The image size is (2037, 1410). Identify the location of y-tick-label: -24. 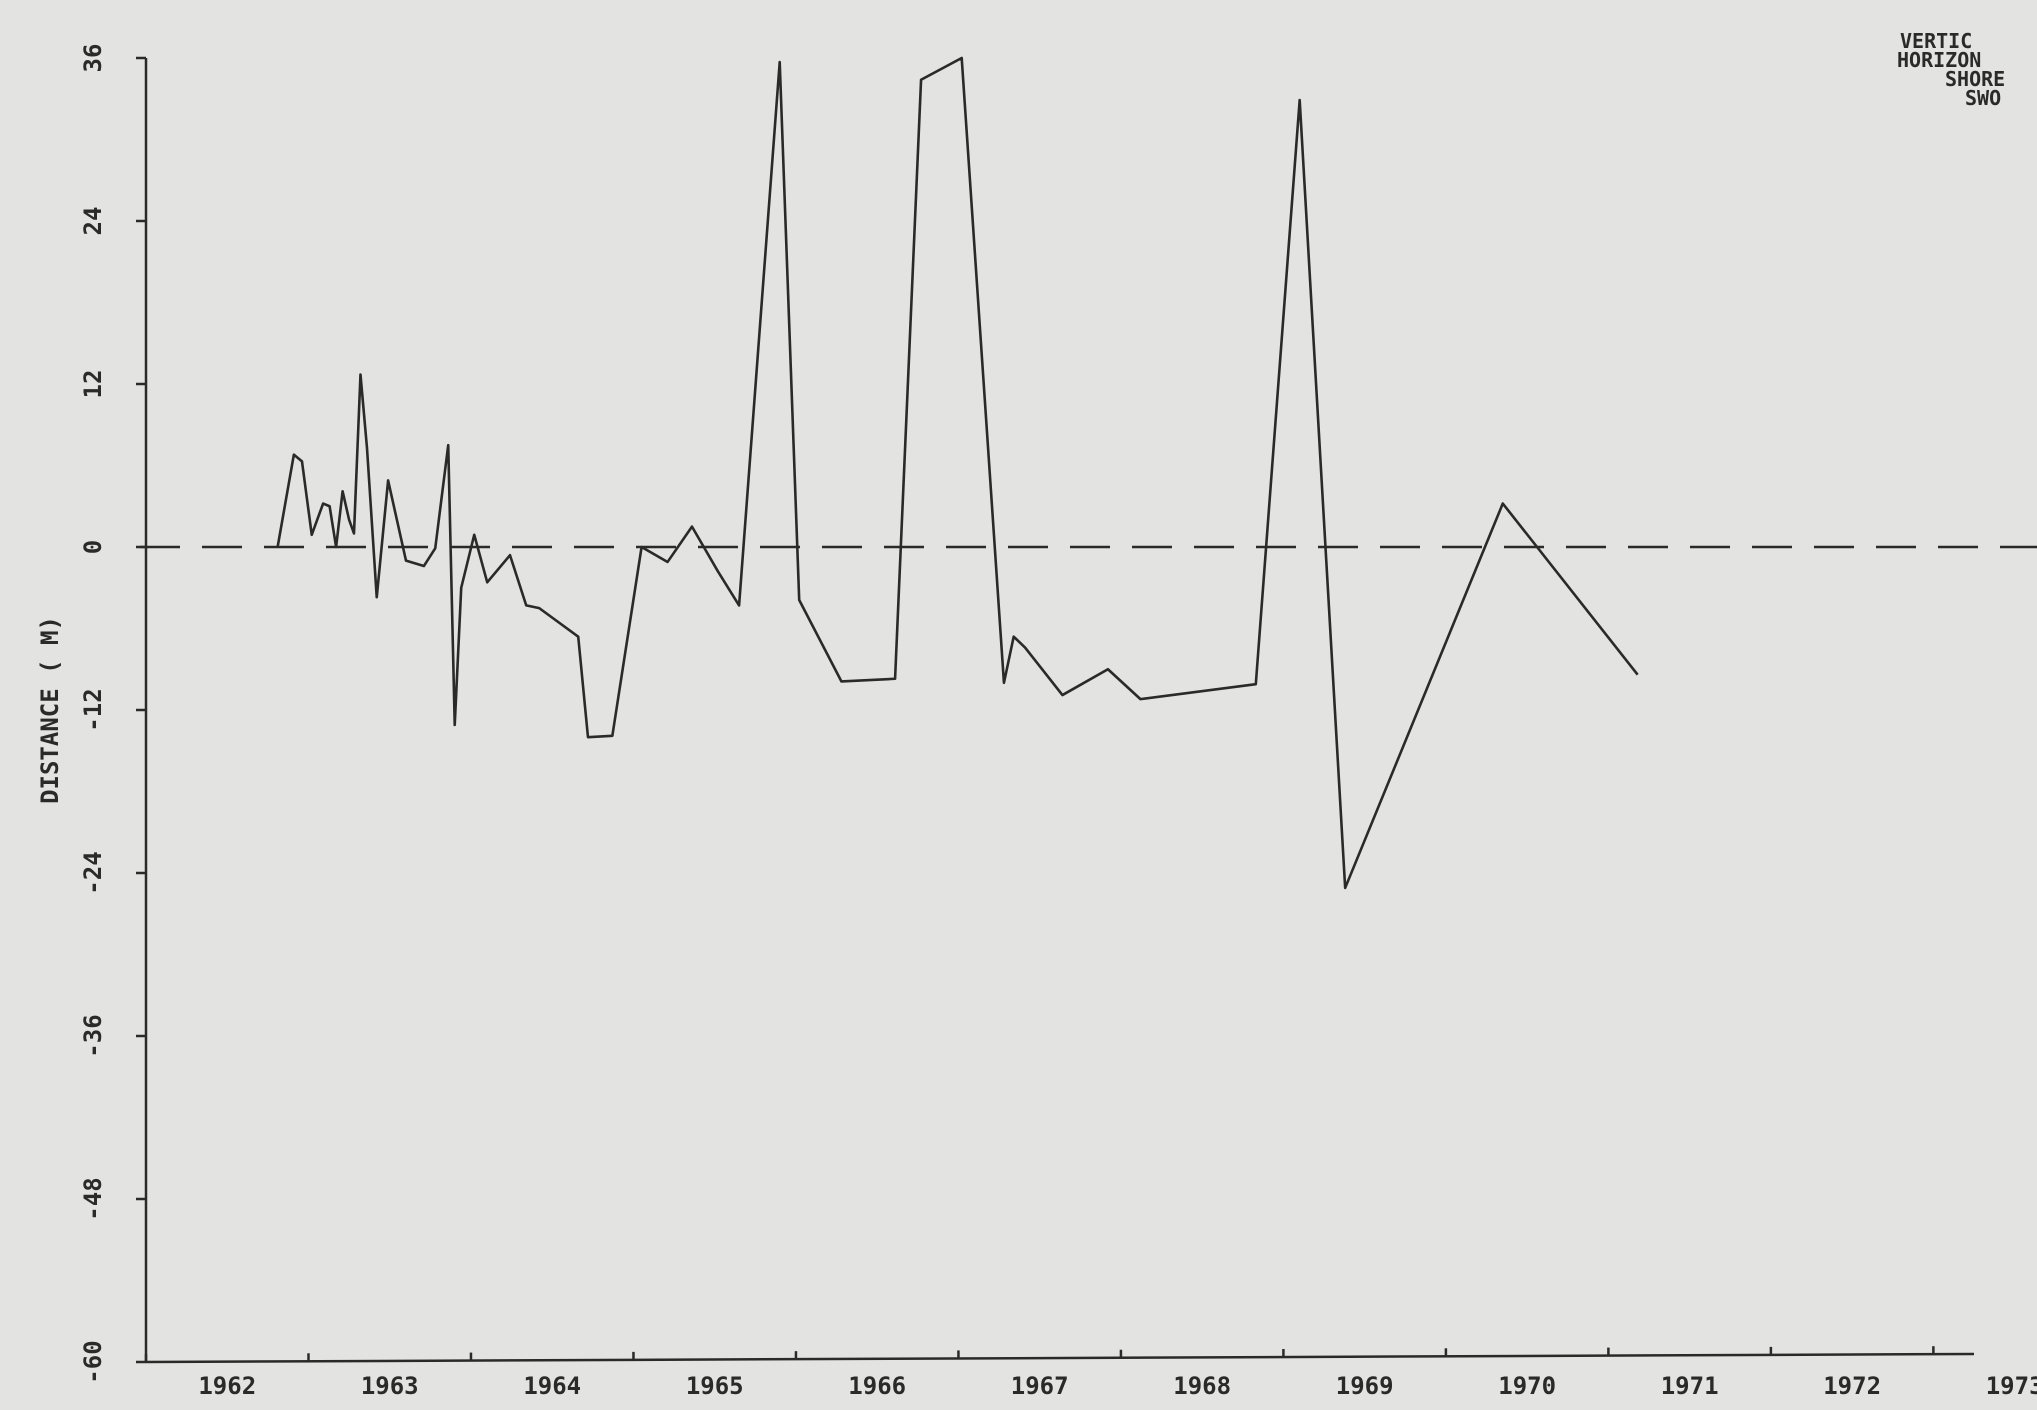
(93, 872).